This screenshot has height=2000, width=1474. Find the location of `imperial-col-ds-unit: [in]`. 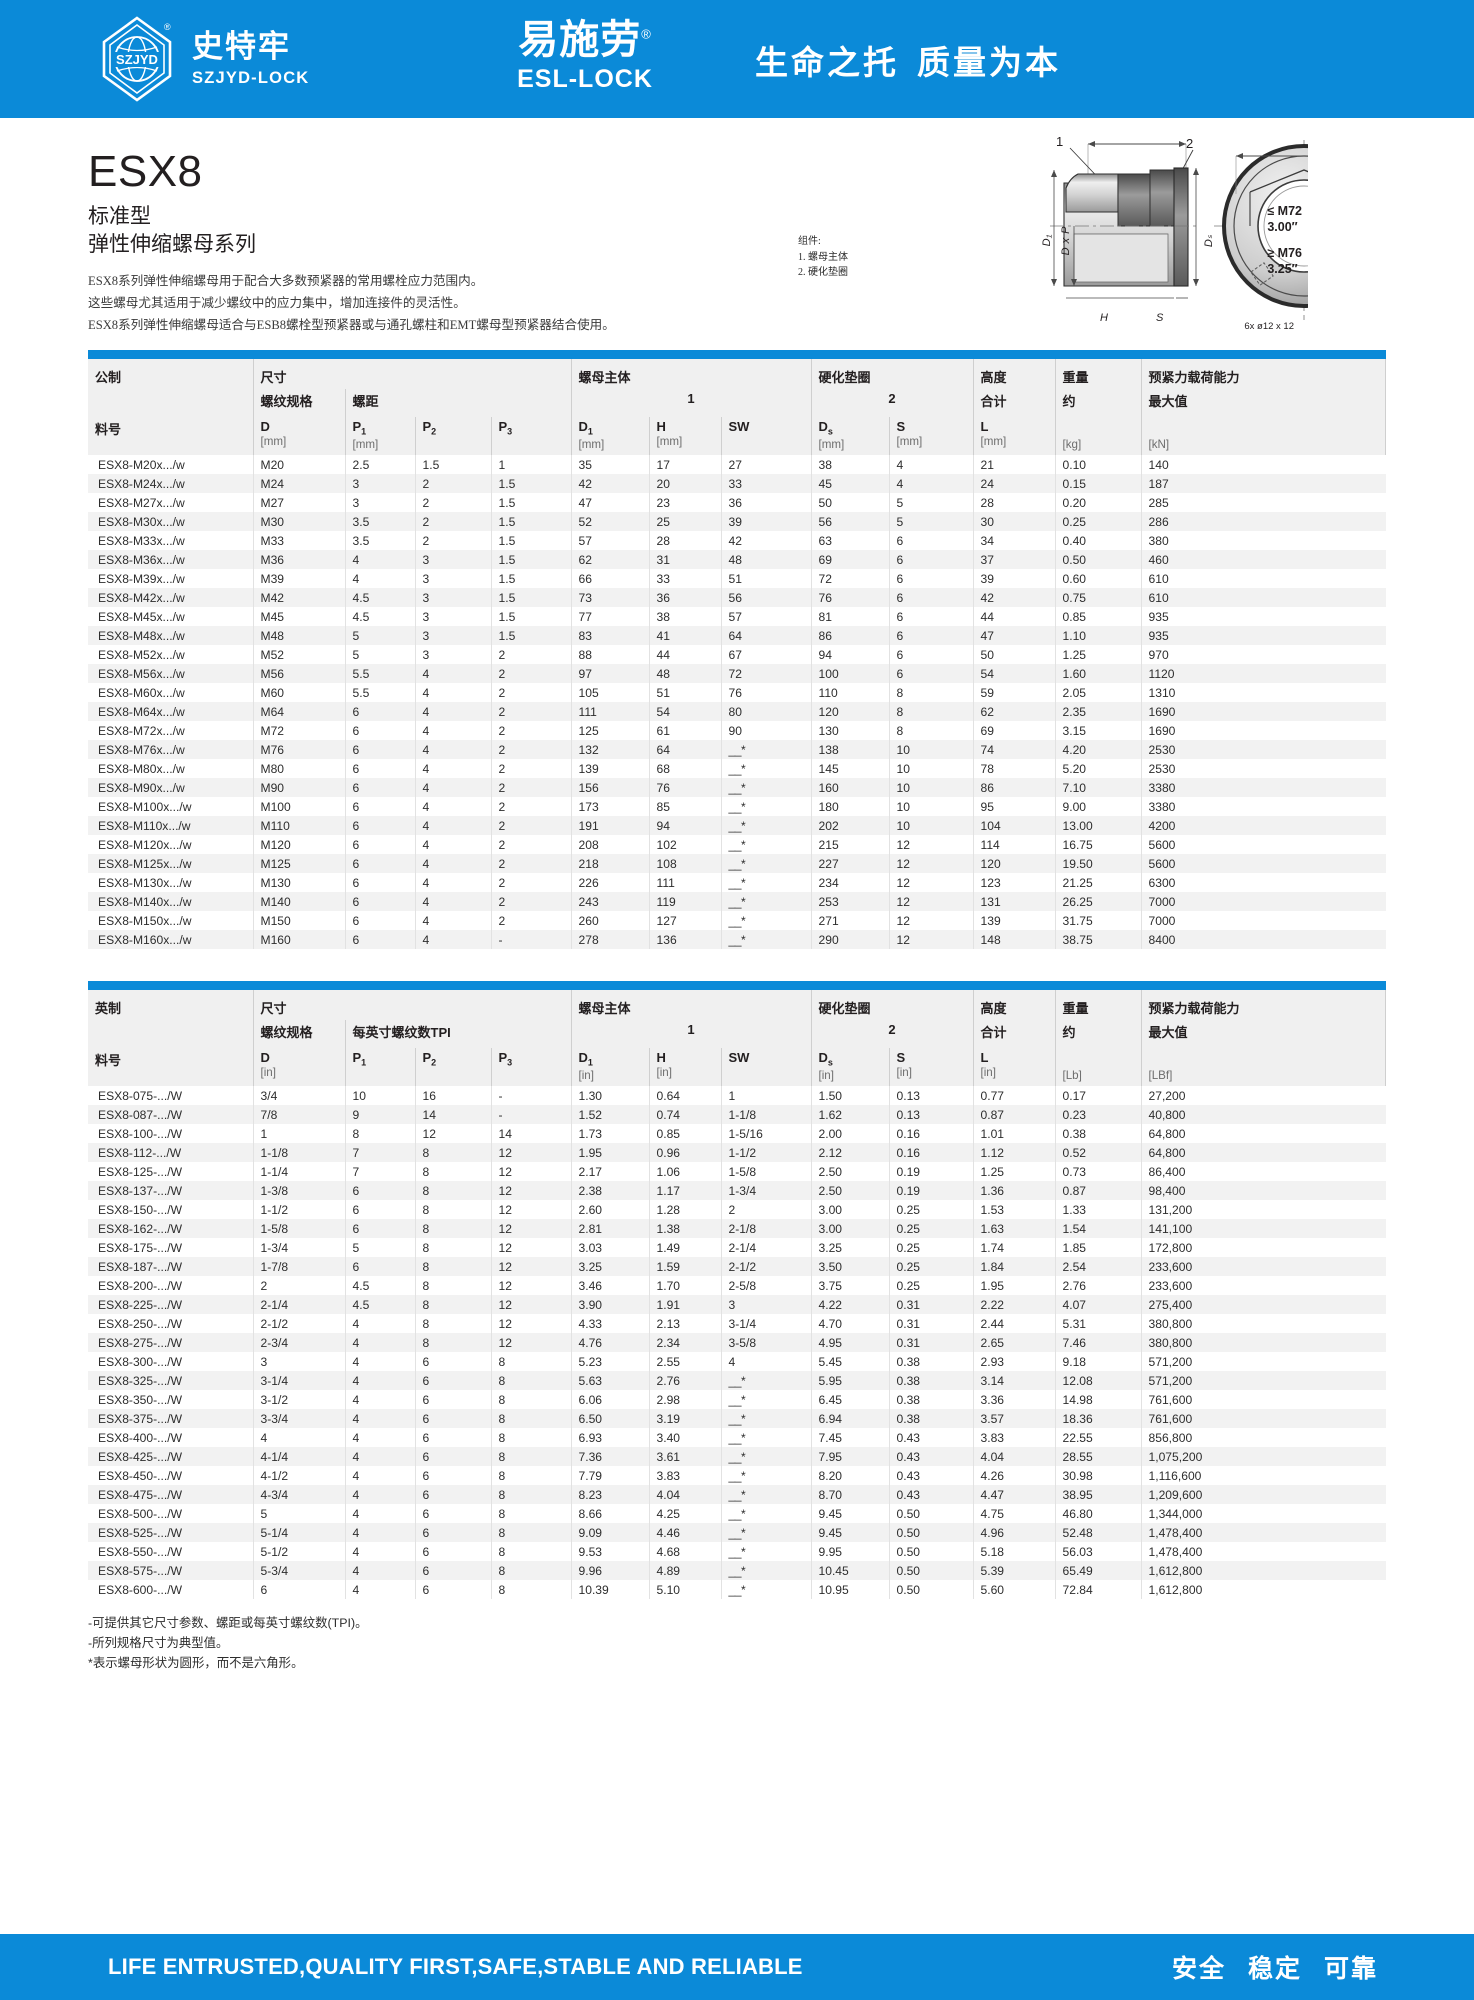

imperial-col-ds-unit: [in] is located at coordinates (826, 1075).